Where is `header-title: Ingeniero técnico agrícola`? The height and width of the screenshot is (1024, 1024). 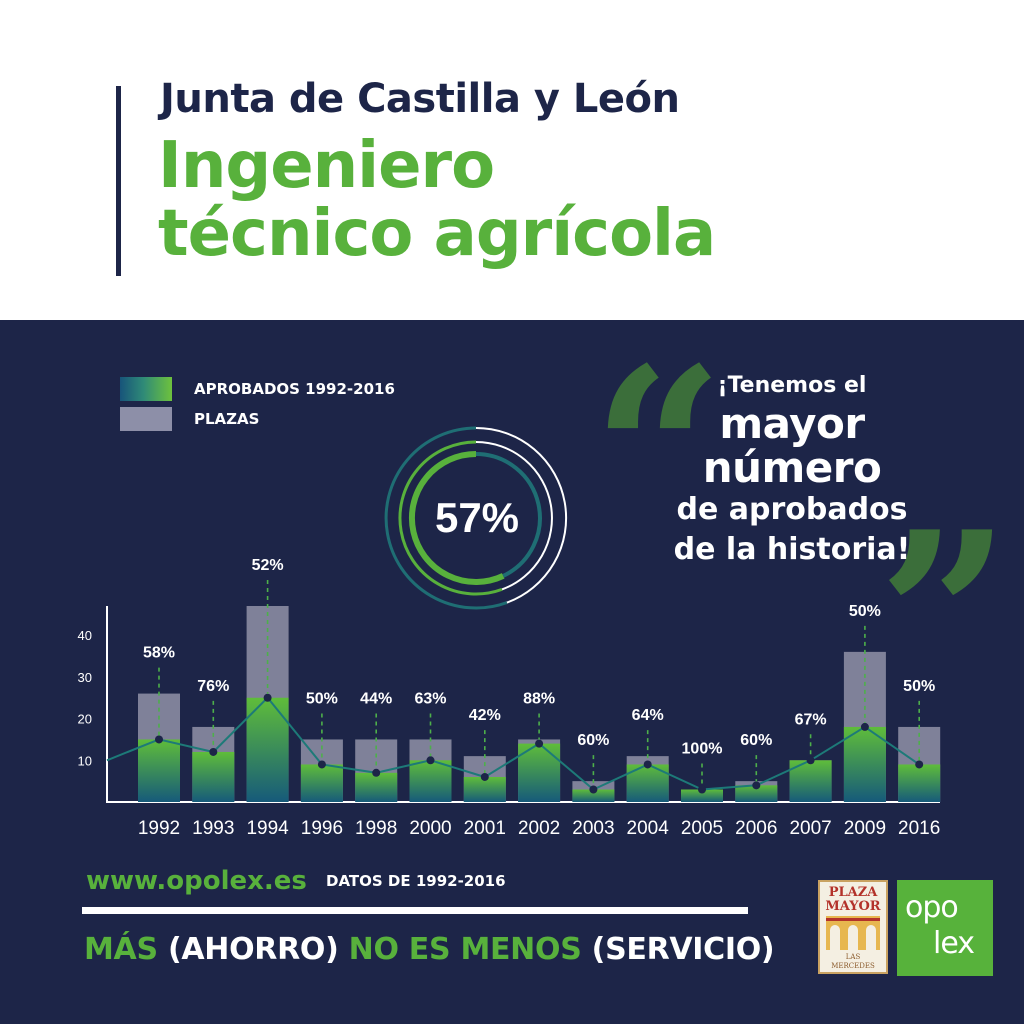 header-title: Ingeniero técnico agrícola is located at coordinates (437, 200).